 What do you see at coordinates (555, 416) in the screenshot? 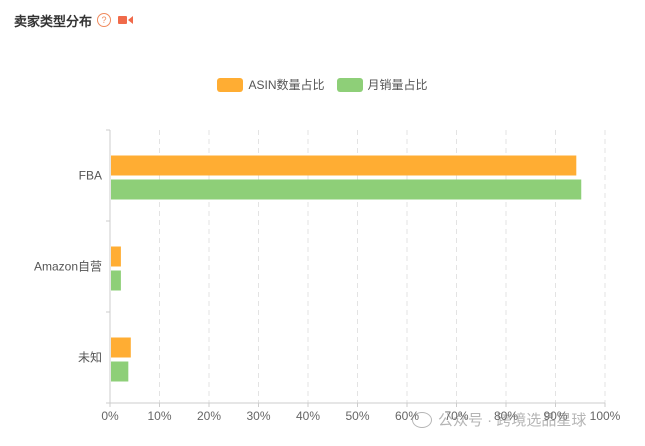
I see `x-tick-label: 90%` at bounding box center [555, 416].